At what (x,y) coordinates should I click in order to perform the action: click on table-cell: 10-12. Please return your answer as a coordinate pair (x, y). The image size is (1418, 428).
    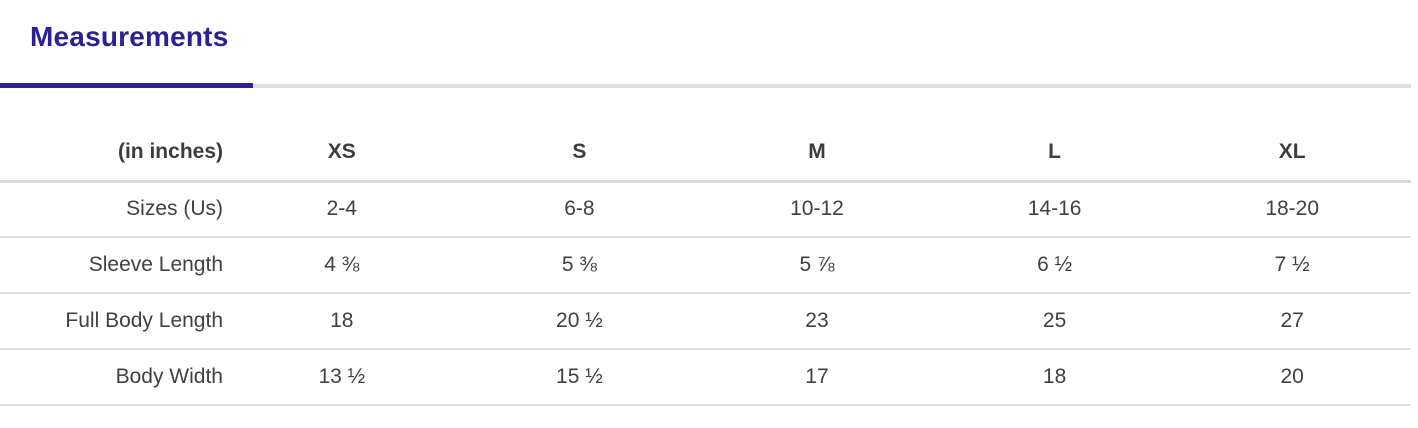
    Looking at the image, I should click on (817, 209).